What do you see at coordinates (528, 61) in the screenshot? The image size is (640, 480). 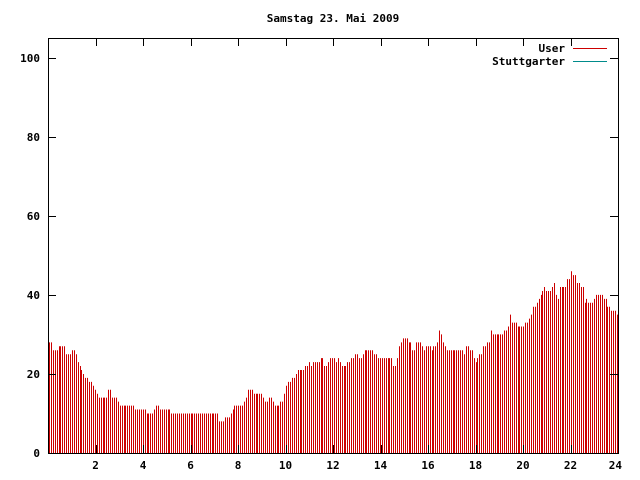 I see `legend-label: Stuttgarter` at bounding box center [528, 61].